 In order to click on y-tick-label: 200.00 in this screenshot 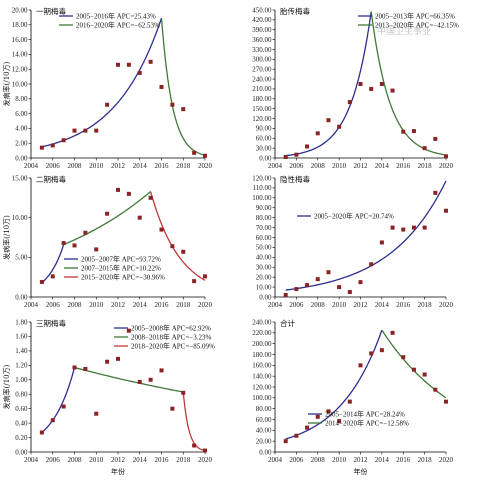, I will do `click(262, 344)`.